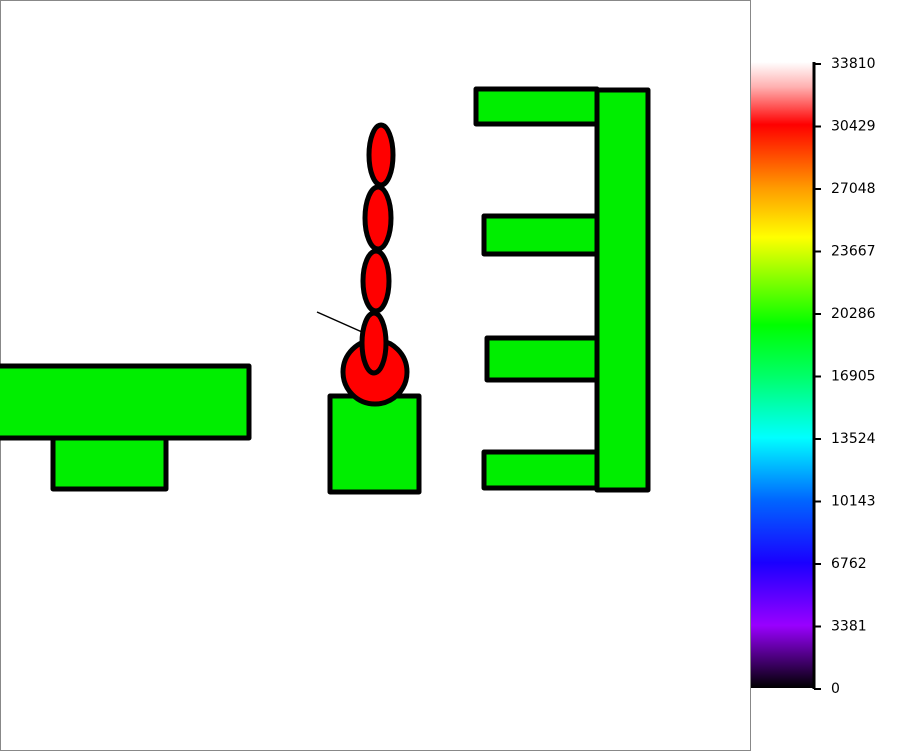  Describe the element at coordinates (849, 627) in the screenshot. I see `colorbar-tick-label: 3381` at that location.